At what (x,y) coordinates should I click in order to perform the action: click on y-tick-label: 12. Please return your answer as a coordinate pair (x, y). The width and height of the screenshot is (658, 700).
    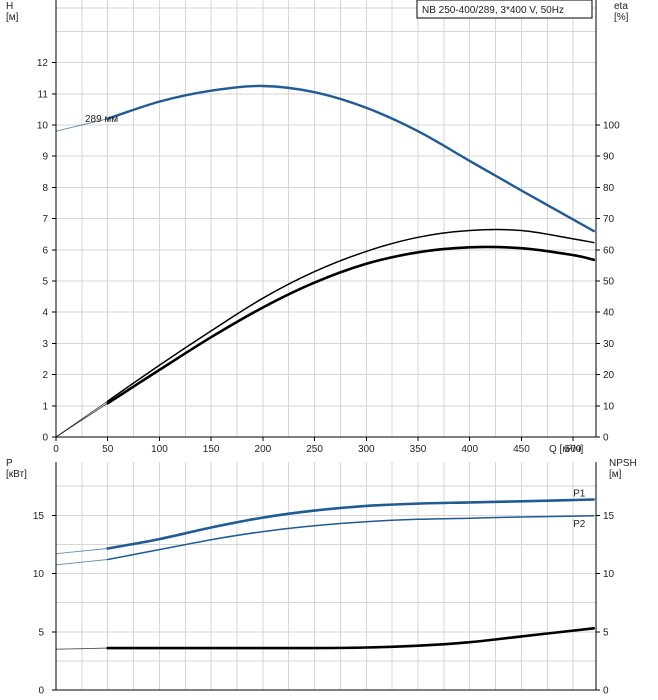
    Looking at the image, I should click on (43, 63).